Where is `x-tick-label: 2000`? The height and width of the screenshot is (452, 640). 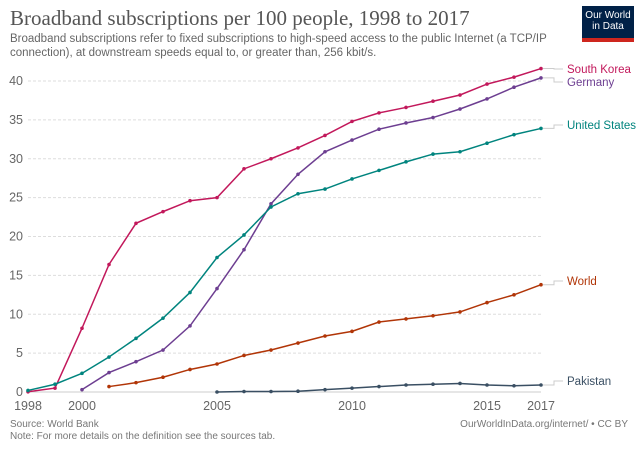 x-tick-label: 2000 is located at coordinates (82, 406).